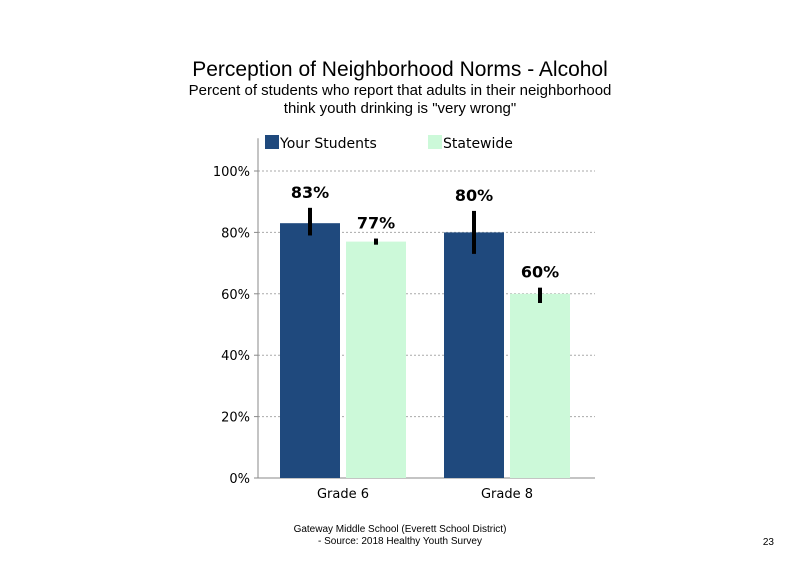  Describe the element at coordinates (507, 494) in the screenshot. I see `x-tick-label: Grade 8` at that location.